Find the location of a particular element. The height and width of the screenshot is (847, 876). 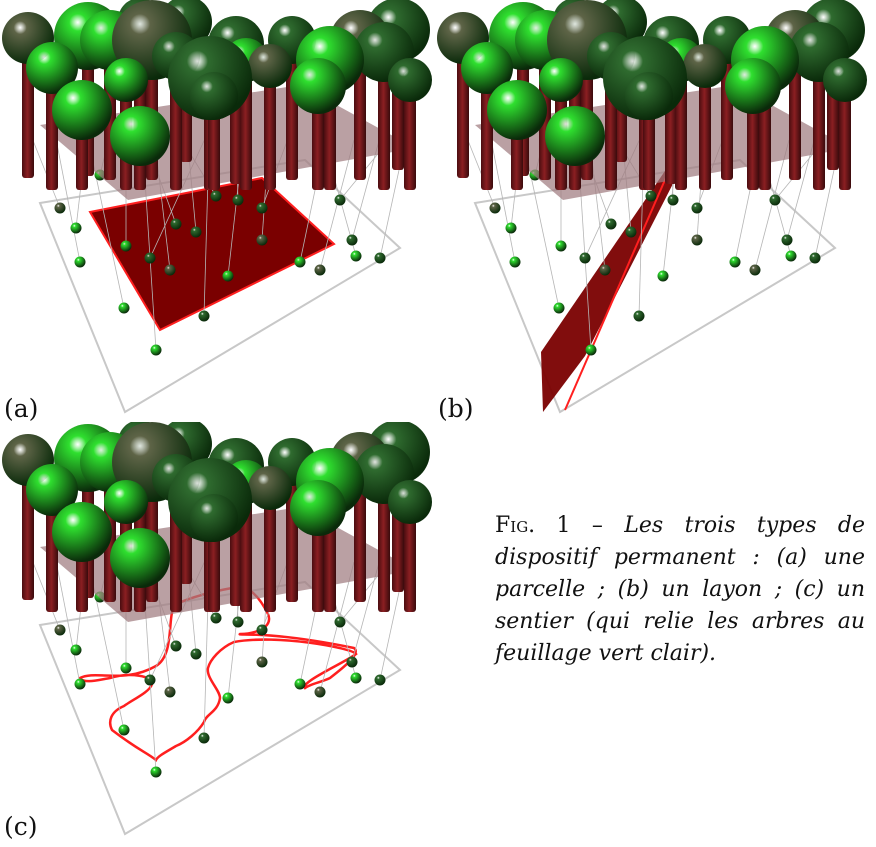

caption-fig-label: Fig. 1 – is located at coordinates (549, 525).